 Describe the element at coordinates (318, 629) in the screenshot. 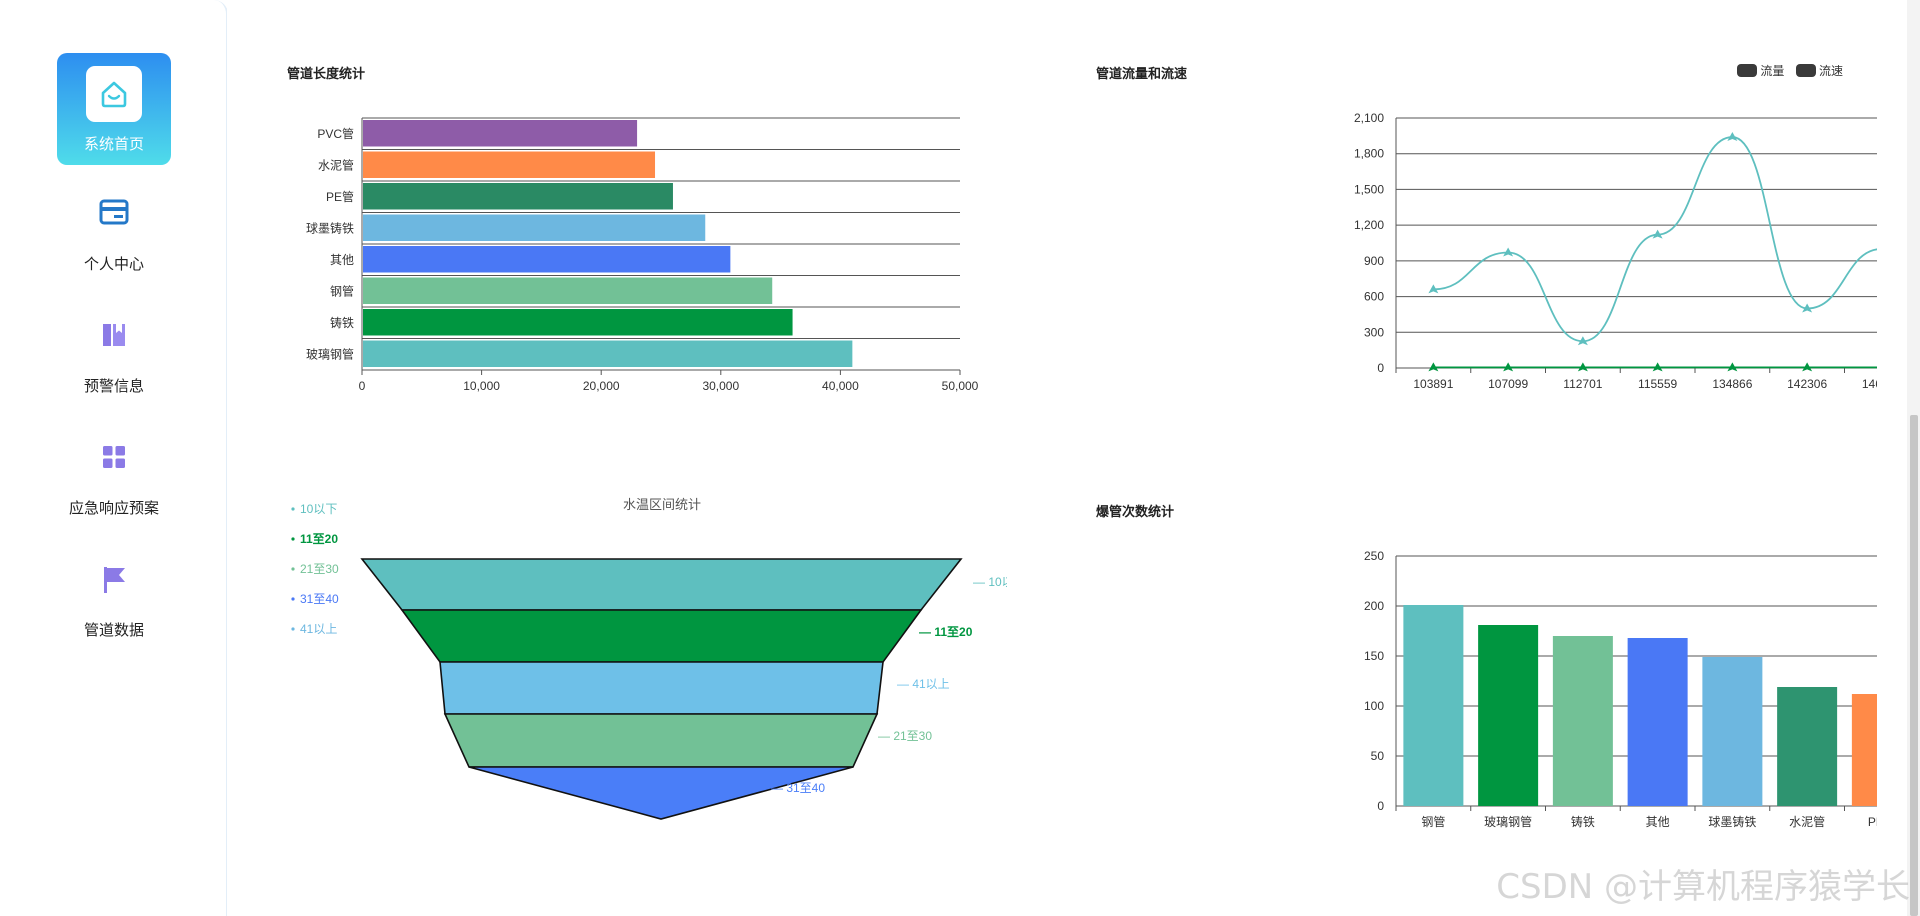

I see `legend-label: 41以上` at that location.